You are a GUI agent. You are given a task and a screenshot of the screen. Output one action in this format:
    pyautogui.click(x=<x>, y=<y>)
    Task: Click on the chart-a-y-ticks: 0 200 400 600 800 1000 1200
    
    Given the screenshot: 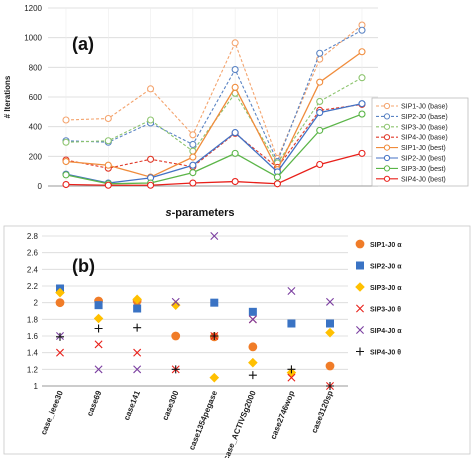 What is the action you would take?
    pyautogui.click(x=33, y=97)
    